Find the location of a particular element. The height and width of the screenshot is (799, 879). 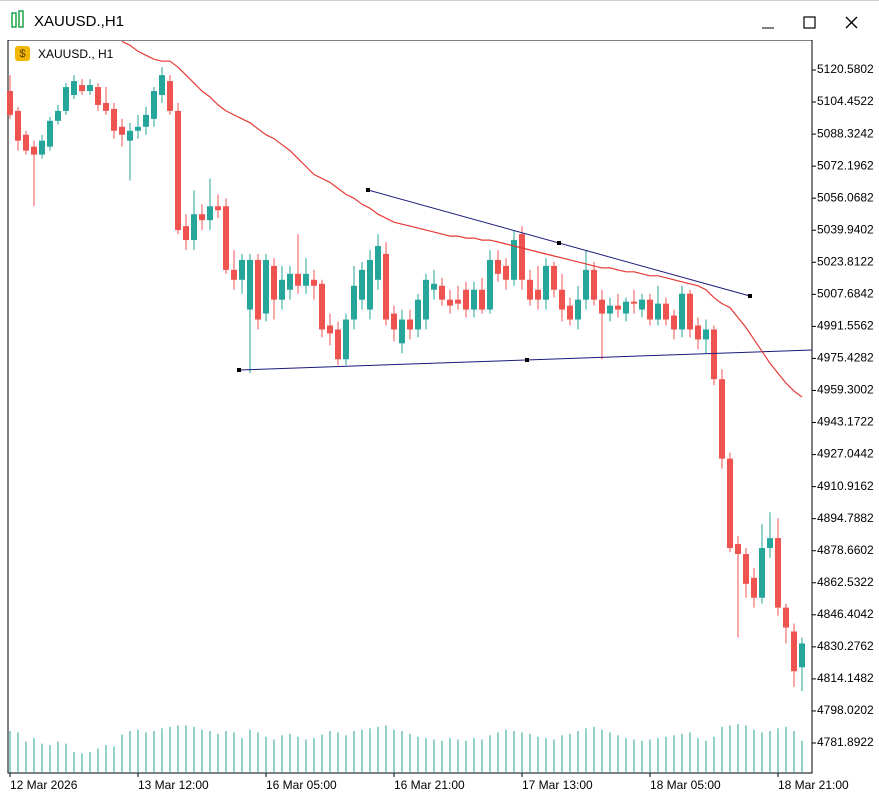

y-tick-label: 4781.8922 is located at coordinates (845, 742).